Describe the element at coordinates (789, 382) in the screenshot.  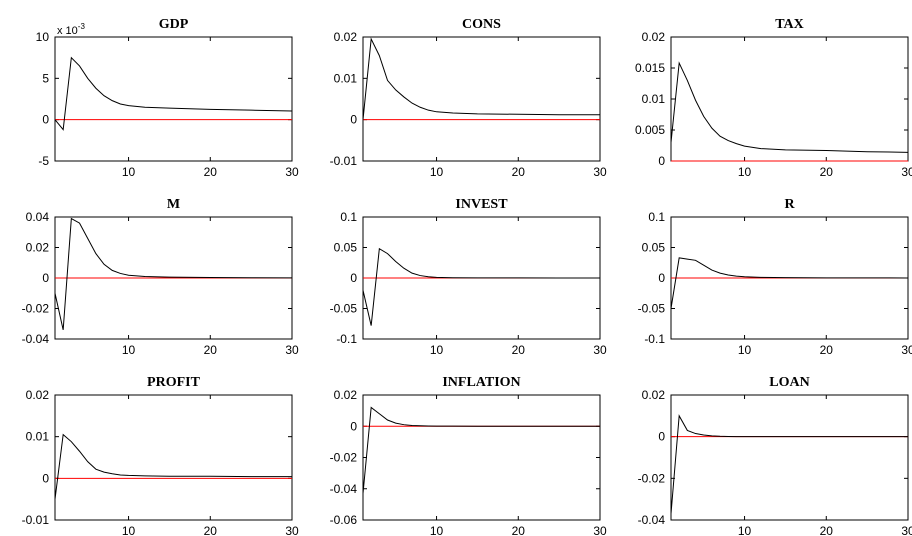
I see `subplot-title: LOAN` at that location.